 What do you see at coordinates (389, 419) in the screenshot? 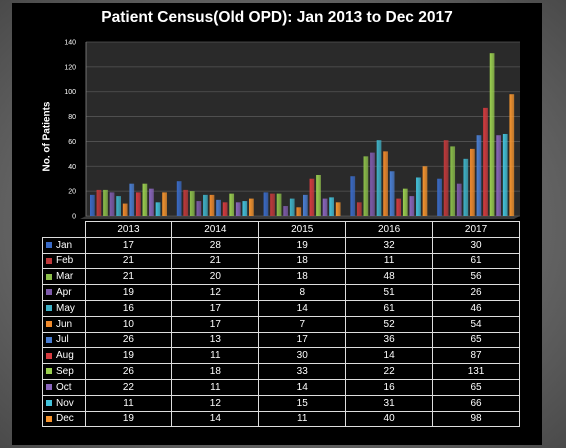
I see `table-cell: 40` at bounding box center [389, 419].